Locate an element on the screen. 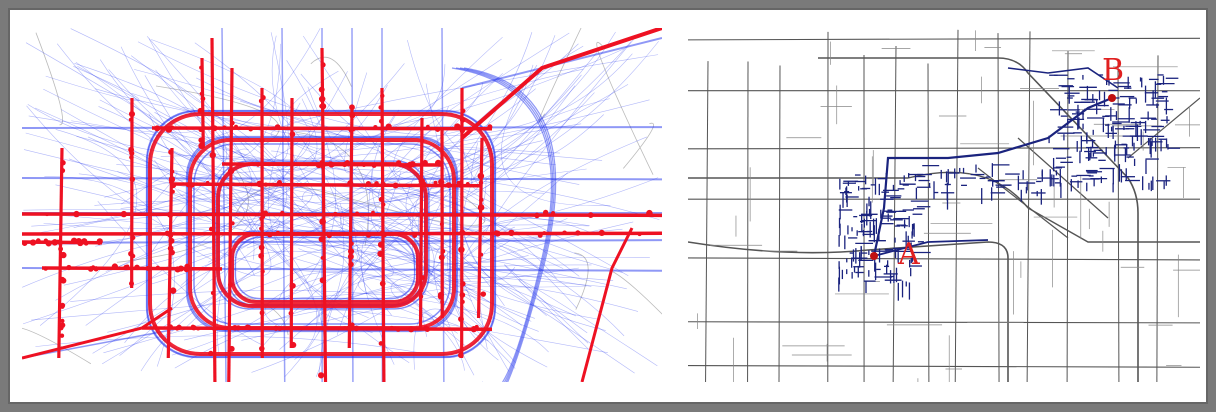 This screenshot has height=412, width=1216. label-a: A is located at coordinates (908, 254).